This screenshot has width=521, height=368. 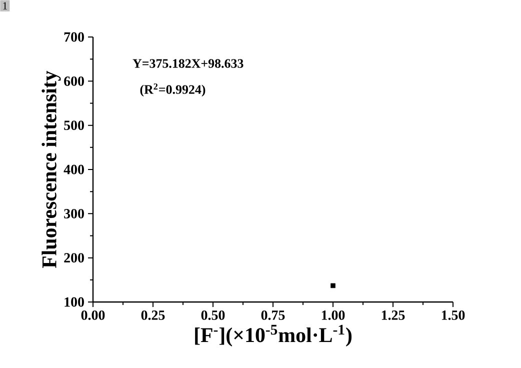 I want to click on y-tick-label: 700, so click(x=74, y=37).